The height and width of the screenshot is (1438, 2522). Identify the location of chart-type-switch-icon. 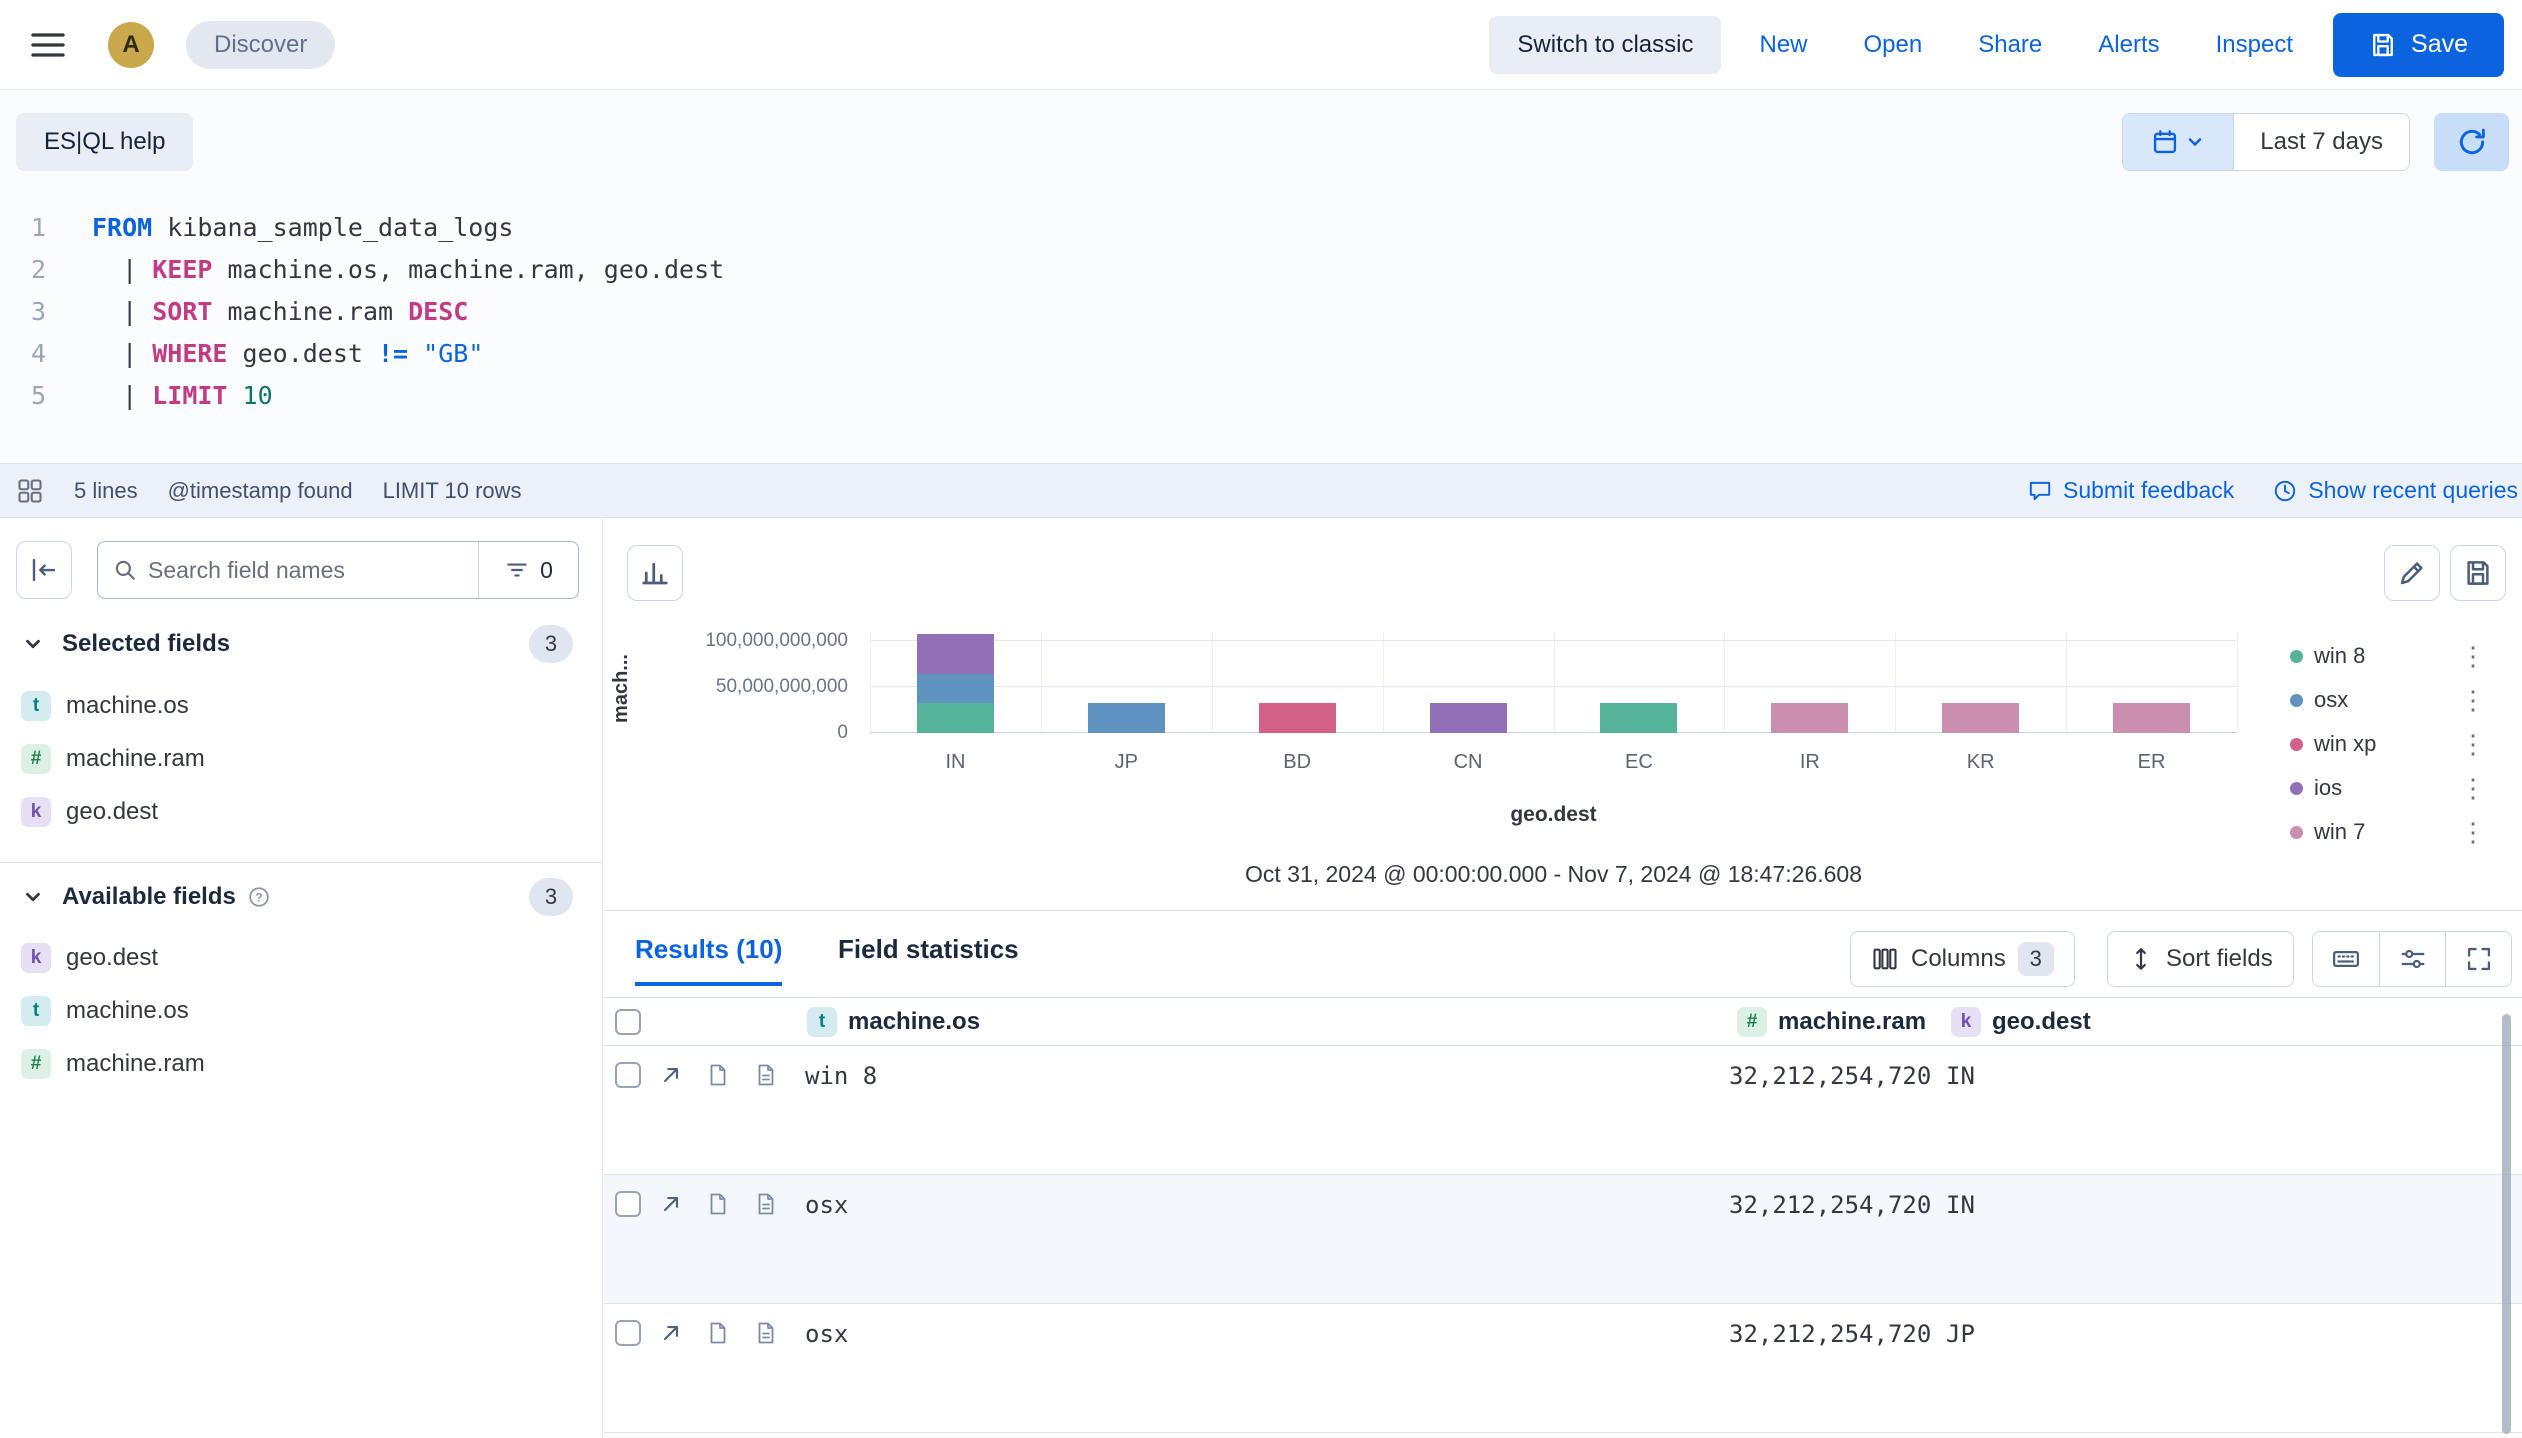
(655, 573).